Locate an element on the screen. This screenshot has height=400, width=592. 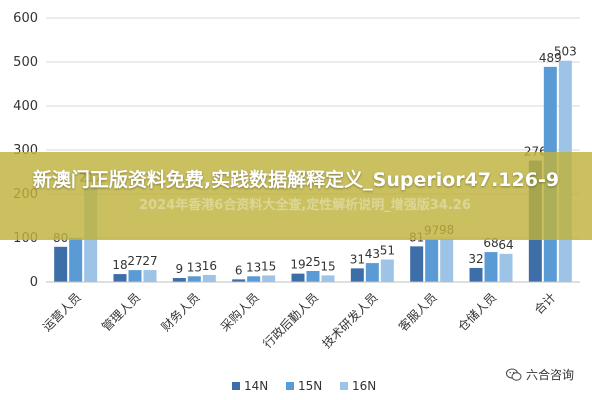
overlay-title: 新澳门正版资料免费,实践数据解释定义_Superior47.126-9 is located at coordinates (296, 180).